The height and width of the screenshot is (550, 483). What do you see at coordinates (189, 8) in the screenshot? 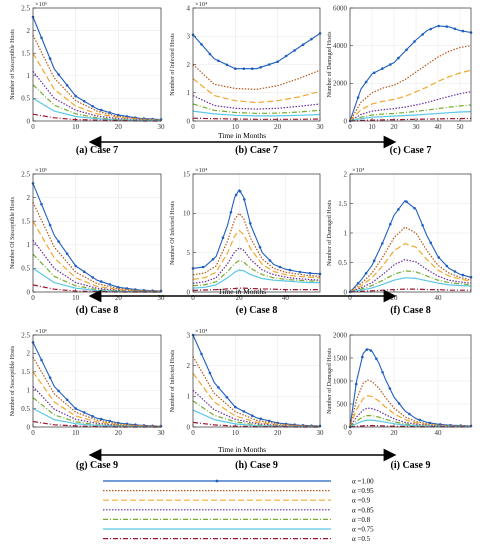
I see `y-tick-label: 4` at bounding box center [189, 8].